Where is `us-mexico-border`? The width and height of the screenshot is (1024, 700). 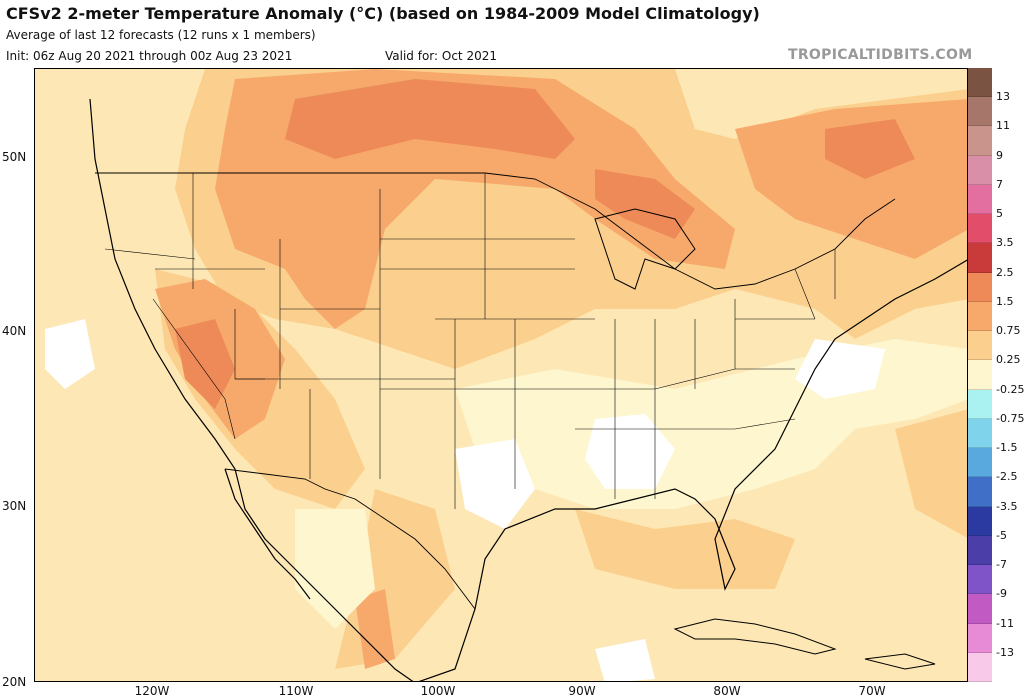
us-mexico-border is located at coordinates (350, 539).